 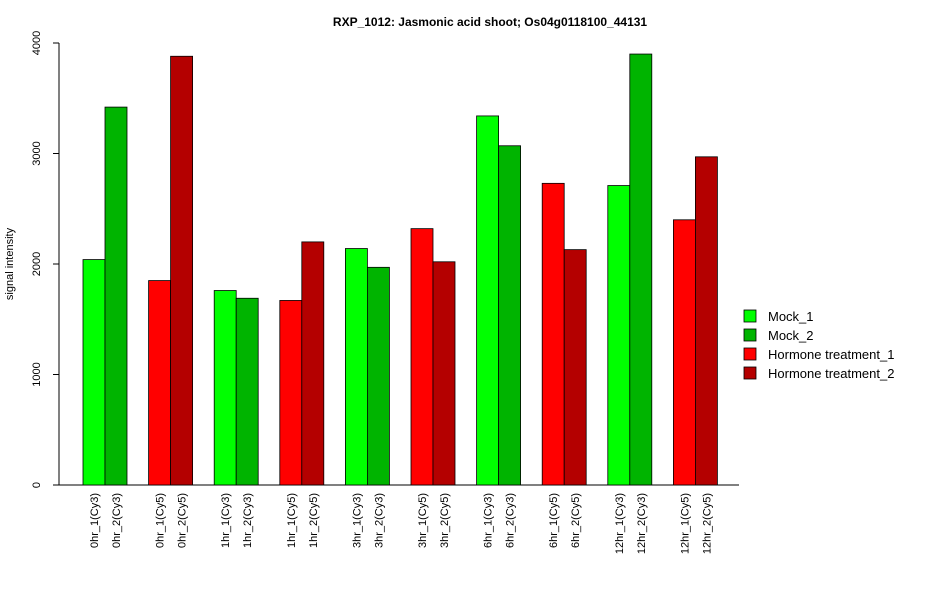 I want to click on x-tick-label: 6hr_1(Cy3), so click(x=489, y=520).